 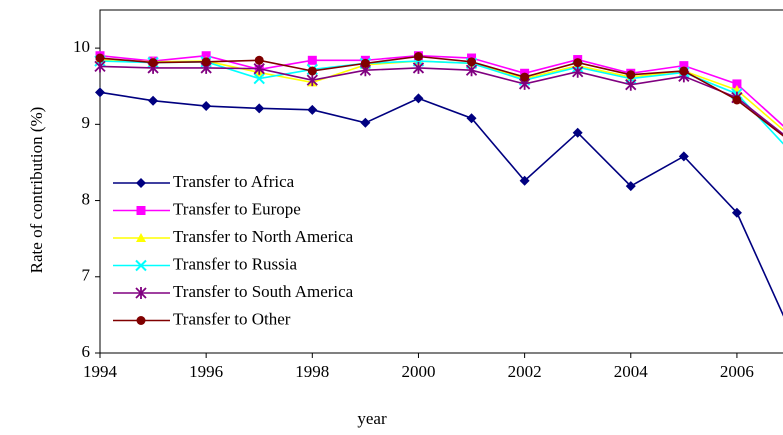 I want to click on legend-item: Transfer to Other, so click(x=202, y=318).